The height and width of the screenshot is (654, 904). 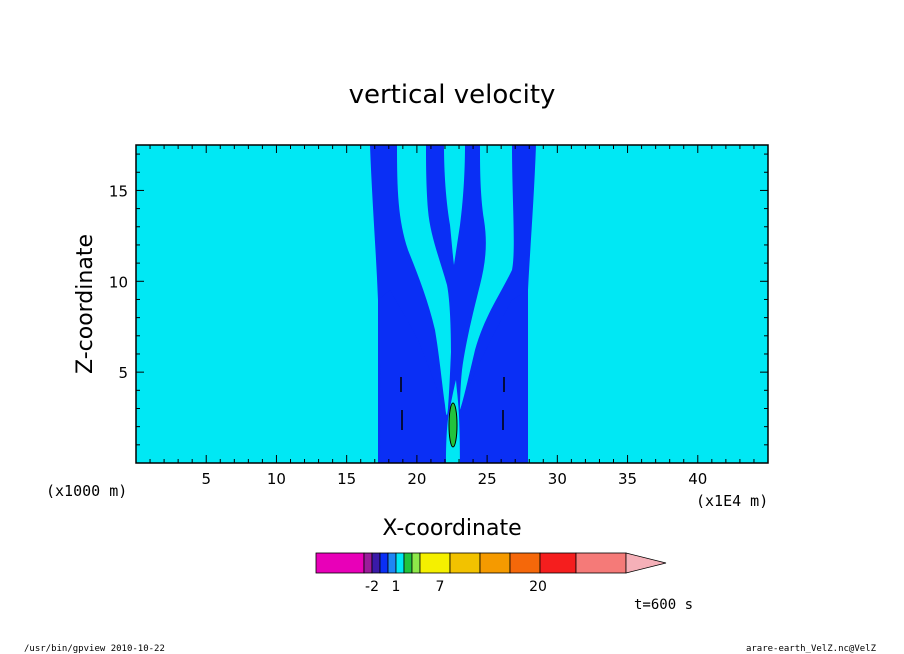 What do you see at coordinates (118, 191) in the screenshot?
I see `y-tick-label: 15` at bounding box center [118, 191].